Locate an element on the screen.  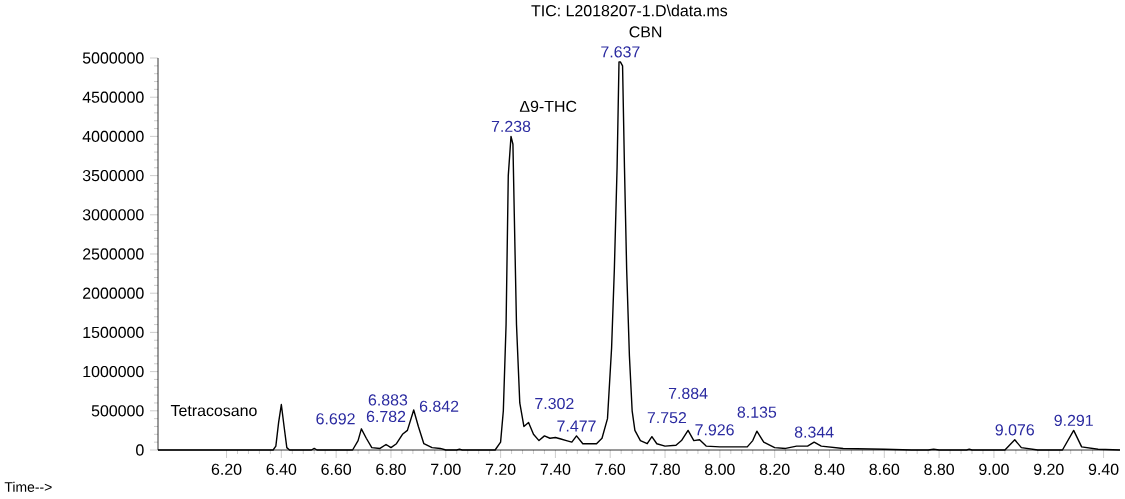
annotation: 9.291 is located at coordinates (1073, 420).